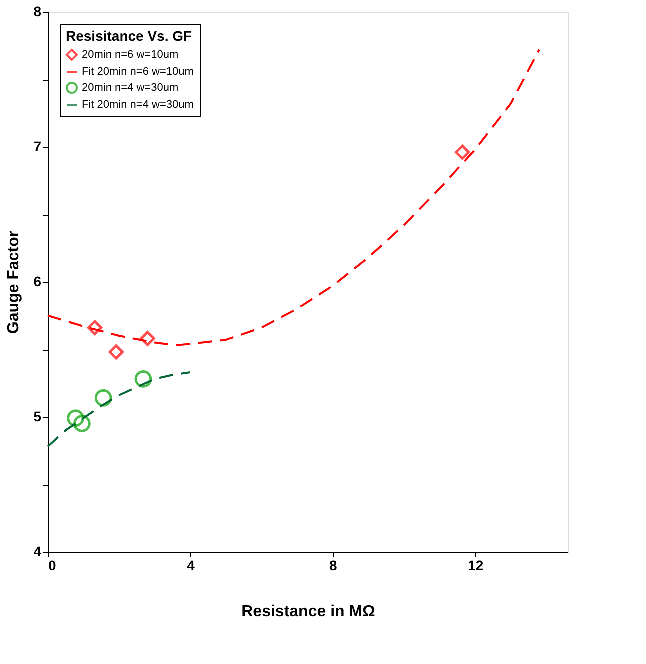 The height and width of the screenshot is (664, 646). Describe the element at coordinates (476, 566) in the screenshot. I see `x-tick-label: 12` at that location.